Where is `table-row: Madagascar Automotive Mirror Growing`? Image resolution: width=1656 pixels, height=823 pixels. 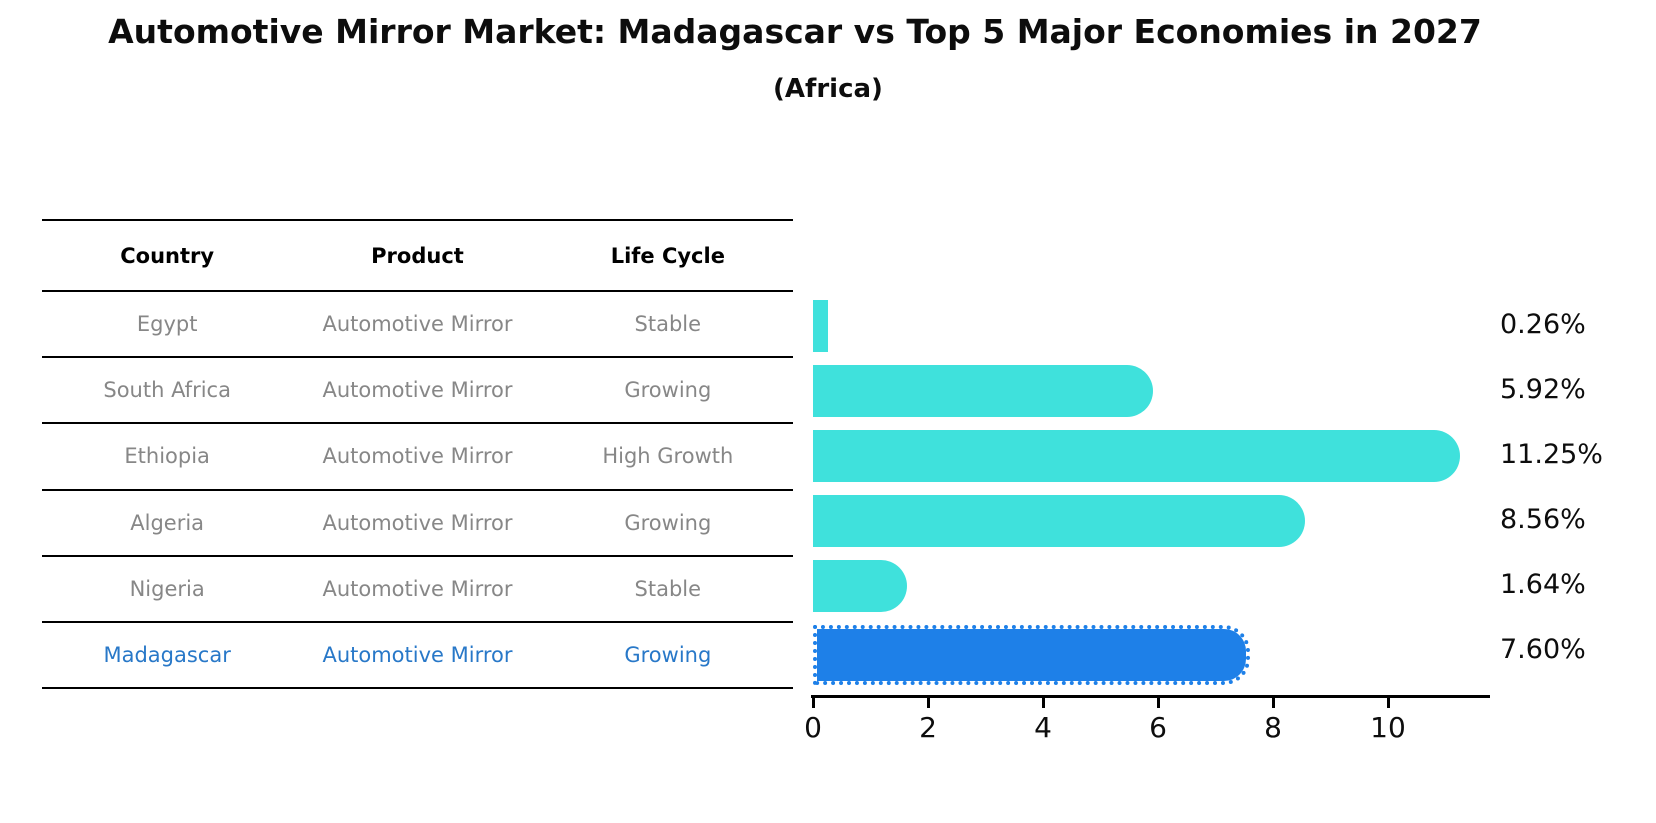
table-row: Madagascar Automotive Mirror Growing is located at coordinates (417, 656).